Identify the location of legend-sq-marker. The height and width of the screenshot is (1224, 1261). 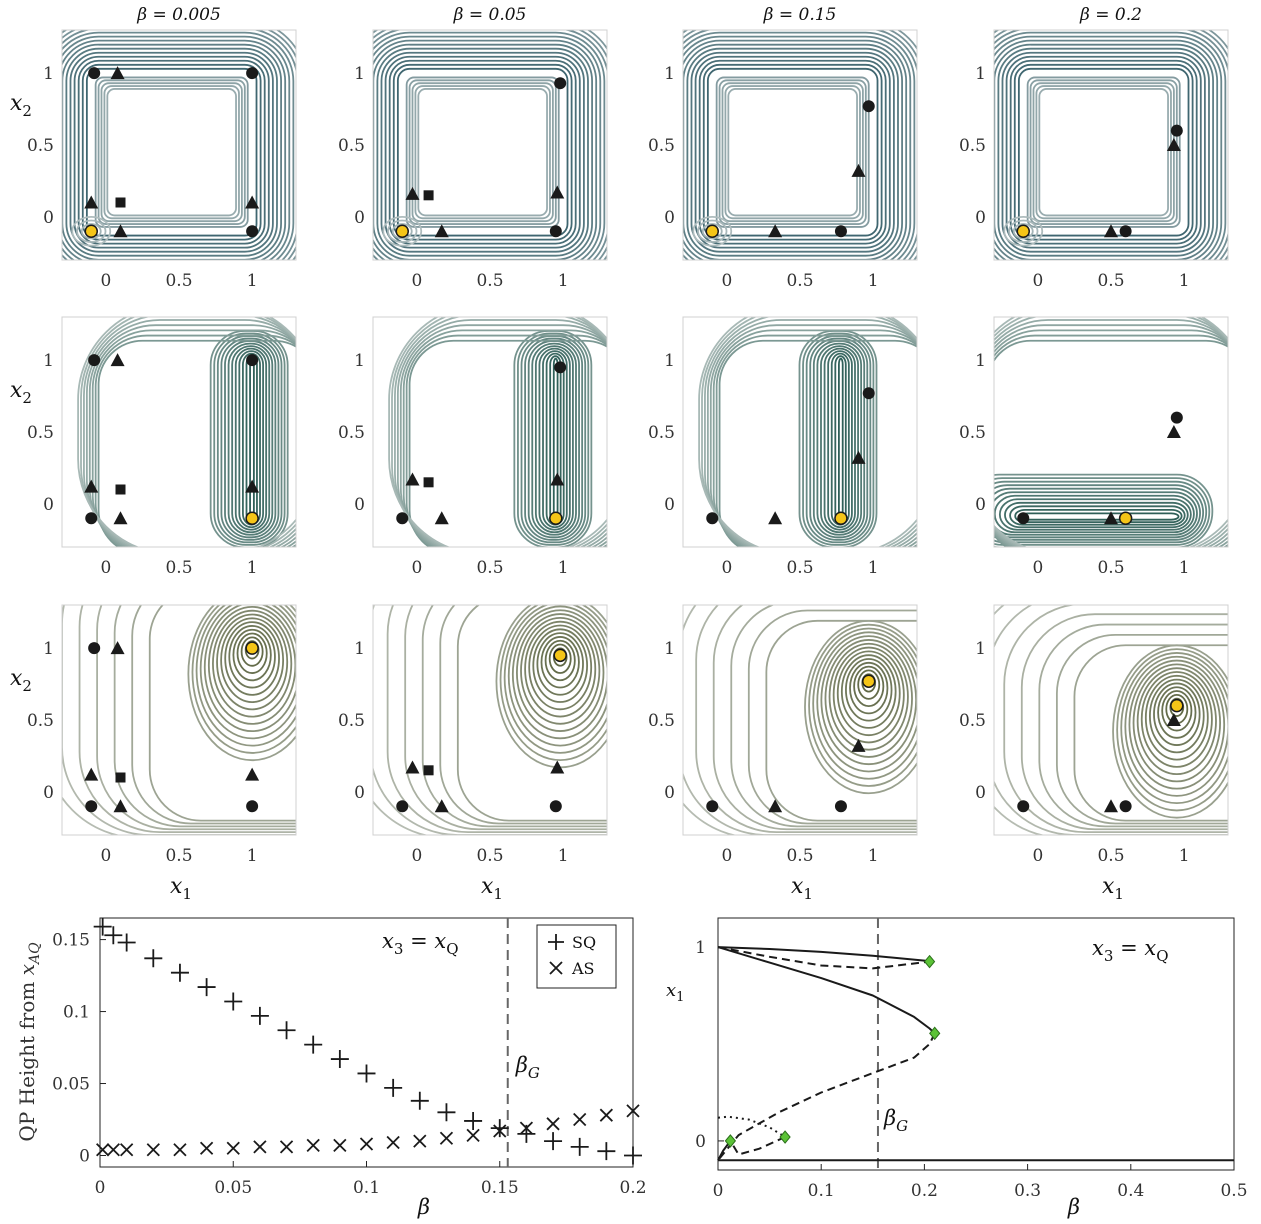
(556, 942).